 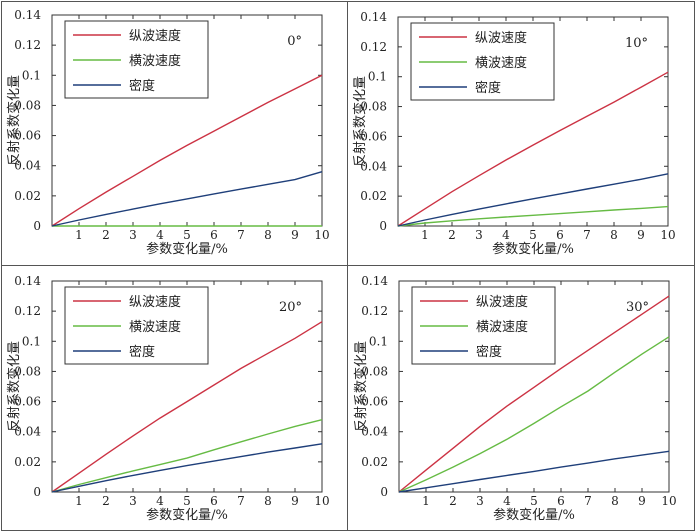 What do you see at coordinates (294, 41) in the screenshot?
I see `angle-annotation: 0°` at bounding box center [294, 41].